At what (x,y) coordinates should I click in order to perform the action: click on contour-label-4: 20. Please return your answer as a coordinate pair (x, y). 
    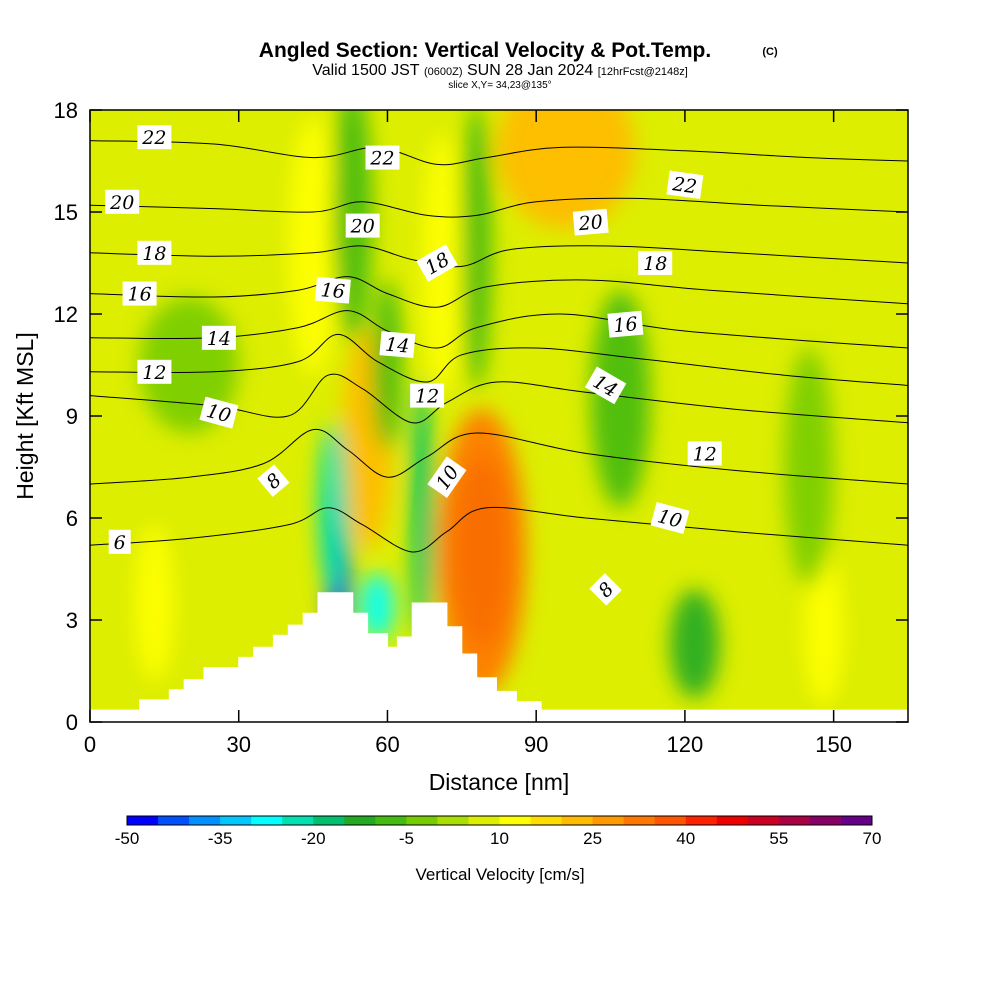
    Looking at the image, I should click on (362, 225).